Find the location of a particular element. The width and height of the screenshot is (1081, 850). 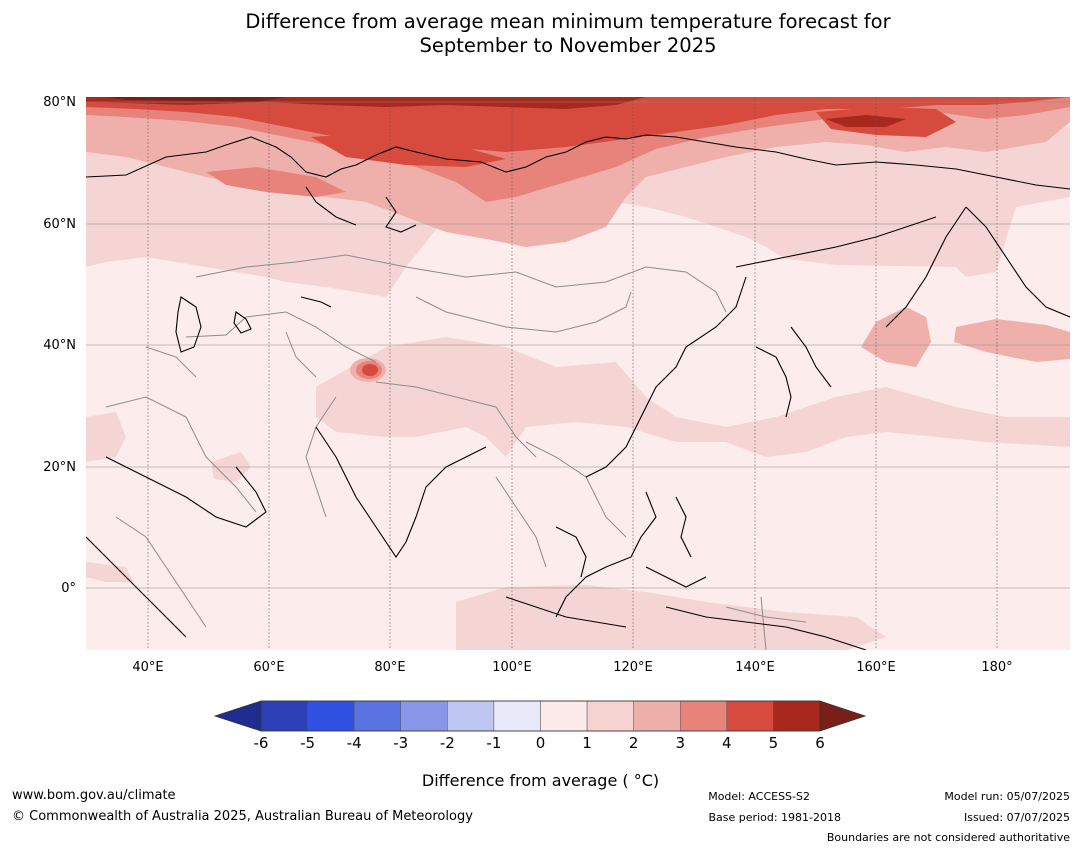

lon-label-100e: 100°E is located at coordinates (512, 667).